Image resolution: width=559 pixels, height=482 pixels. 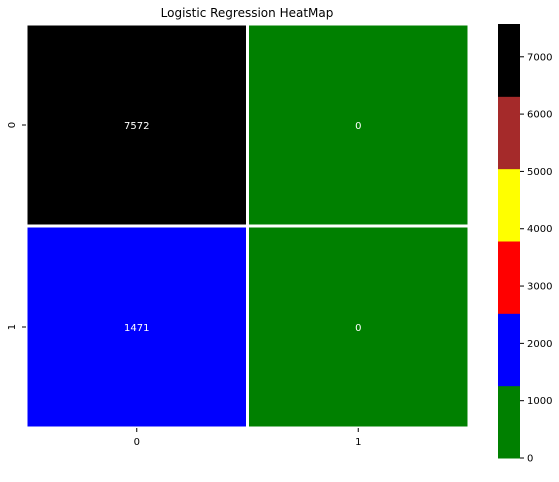 I want to click on colorbar-tick-label: 3000, so click(x=539, y=287).